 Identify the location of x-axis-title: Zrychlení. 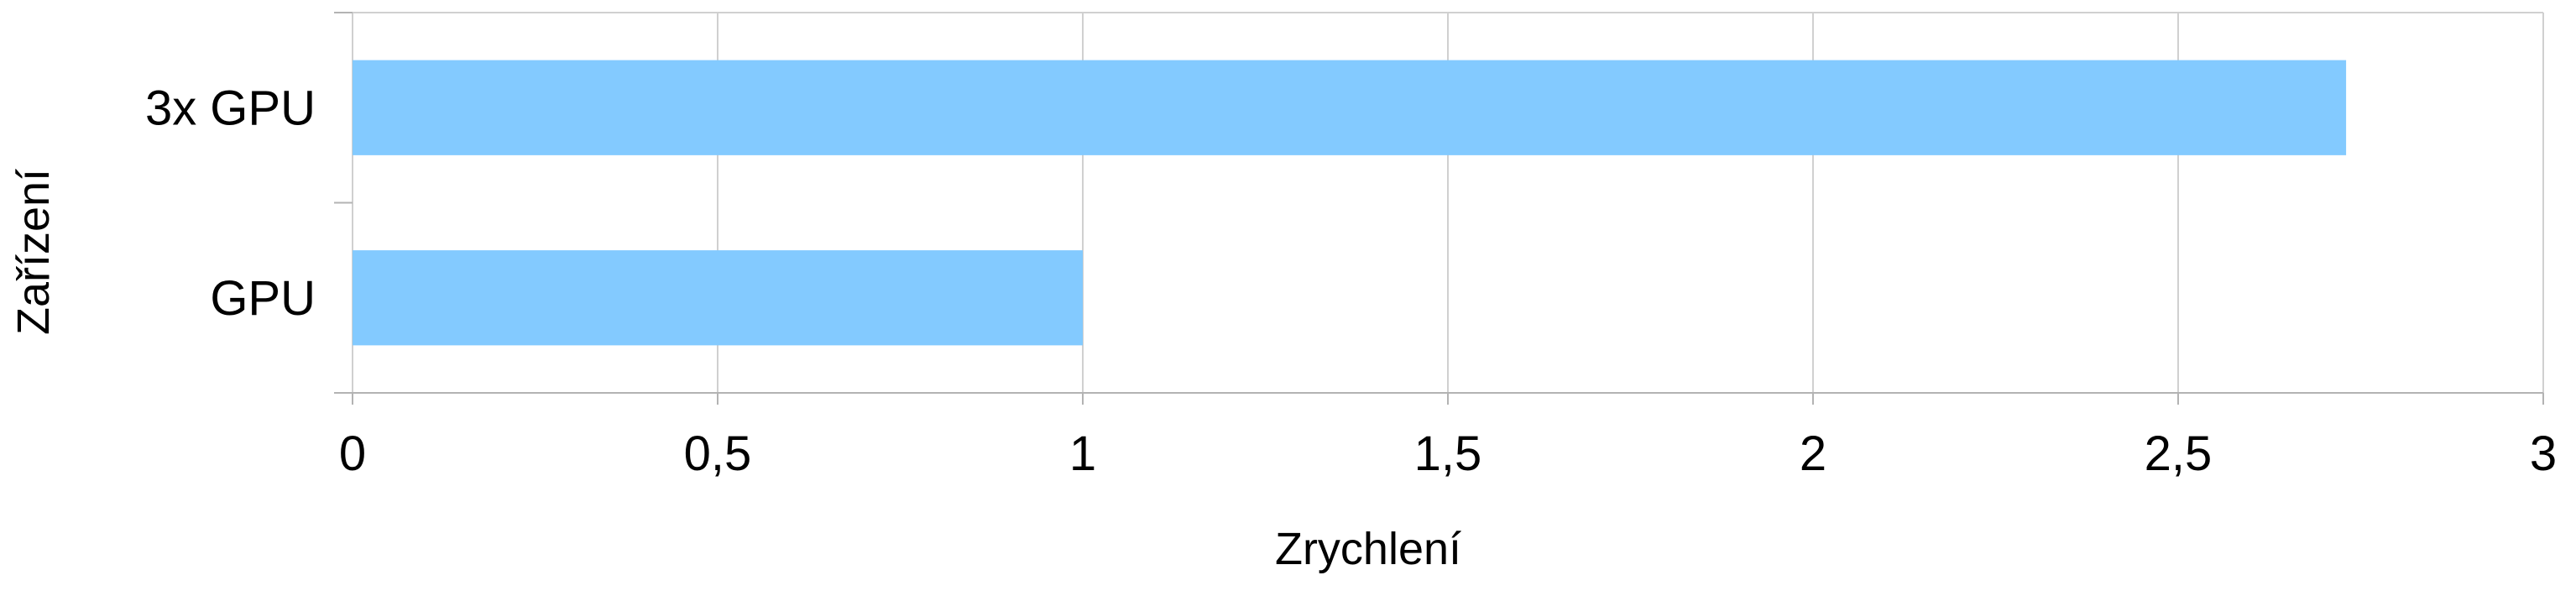
(1368, 549).